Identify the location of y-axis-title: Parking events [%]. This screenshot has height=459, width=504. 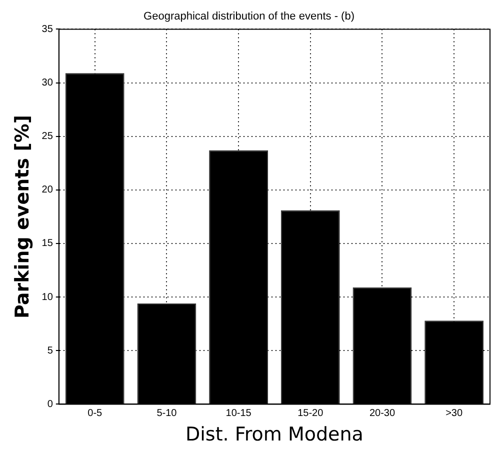
(22, 216).